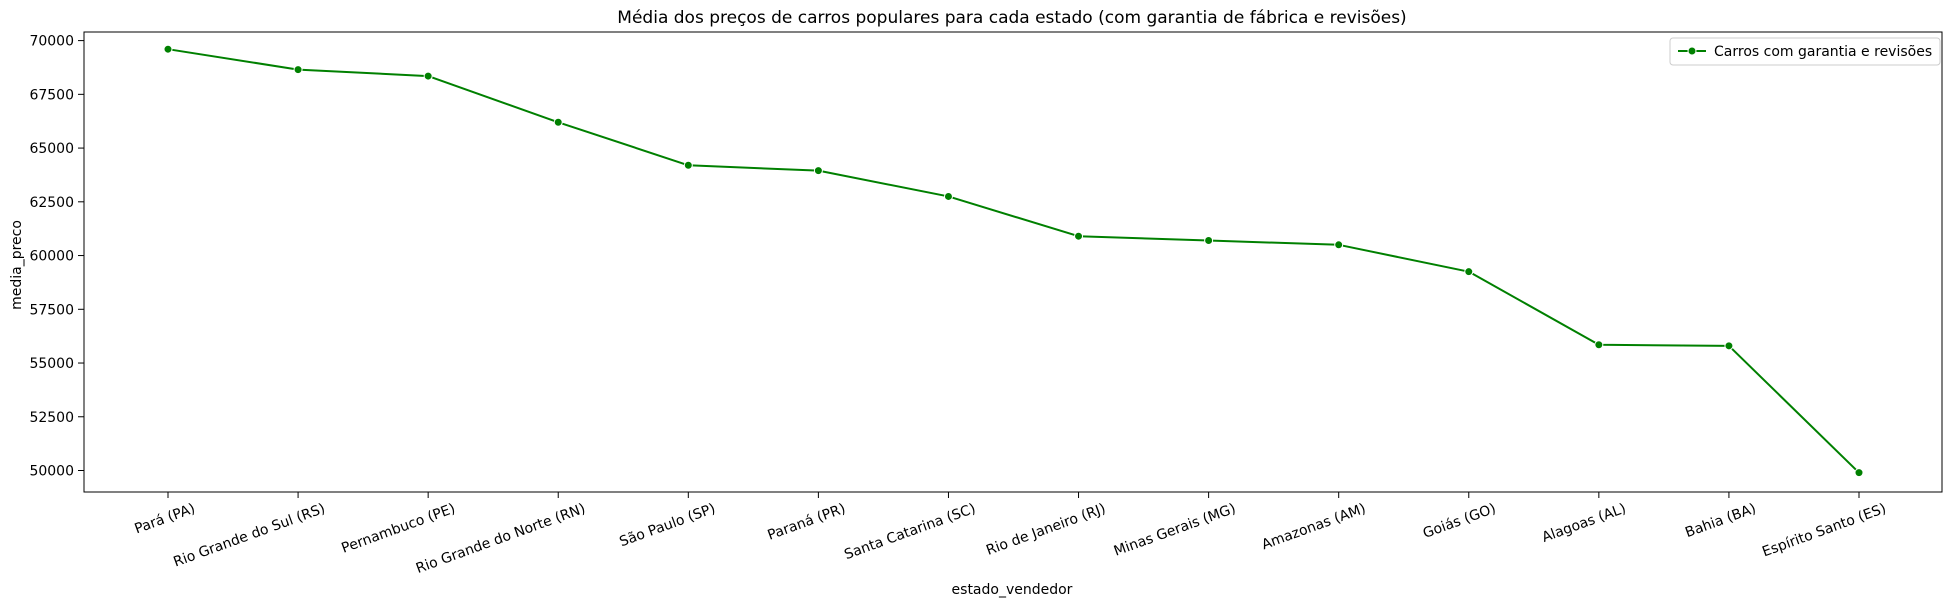 Image resolution: width=1953 pixels, height=606 pixels. I want to click on y-tick-label: 50000, so click(51, 472).